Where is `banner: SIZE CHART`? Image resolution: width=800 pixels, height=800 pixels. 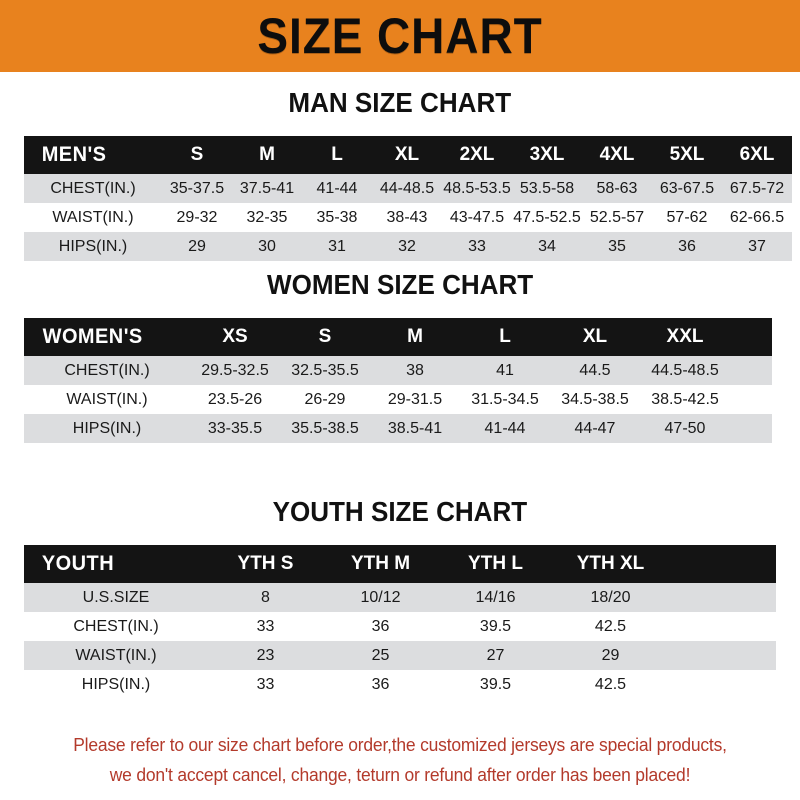
banner: SIZE CHART is located at coordinates (400, 36).